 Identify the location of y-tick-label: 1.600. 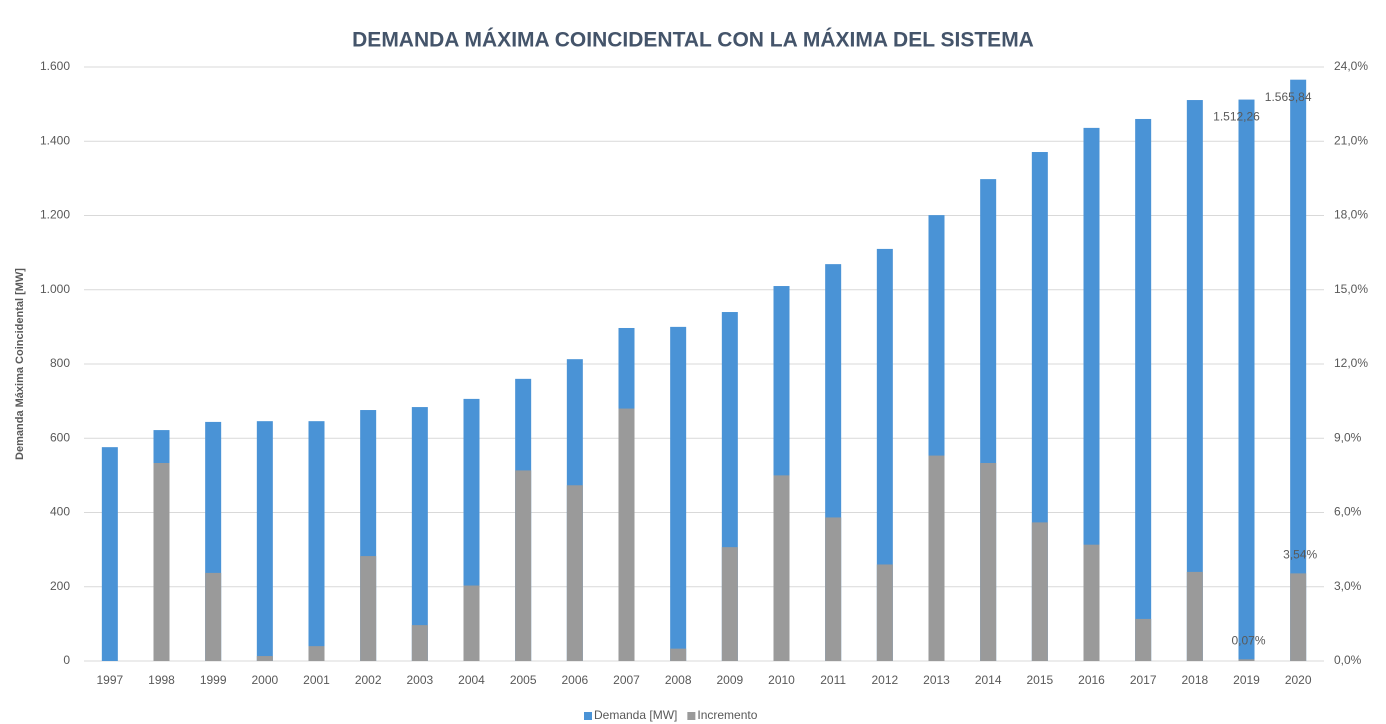
(55, 66).